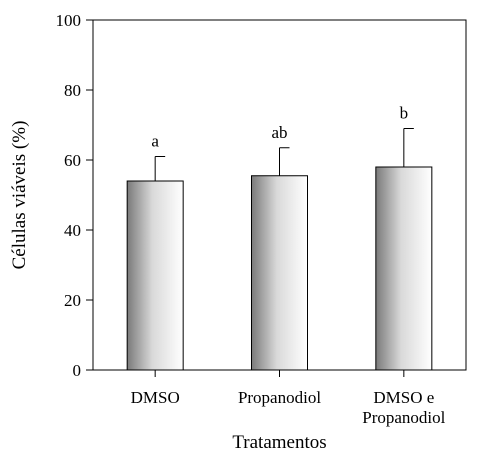 Image resolution: width=477 pixels, height=454 pixels. I want to click on y-axis-label: Células viáveis (%), so click(19, 195).